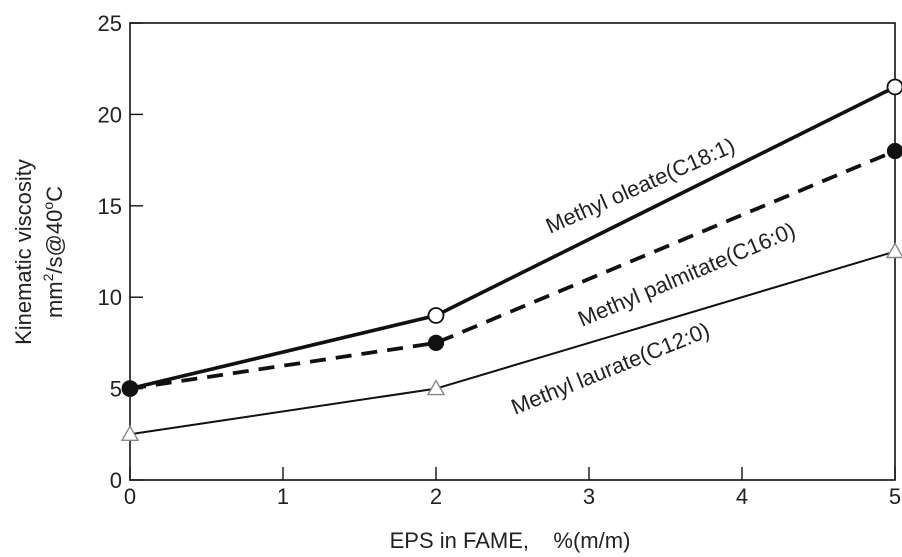  Describe the element at coordinates (54, 194) in the screenshot. I see `y-label-unit-celsius: C` at that location.